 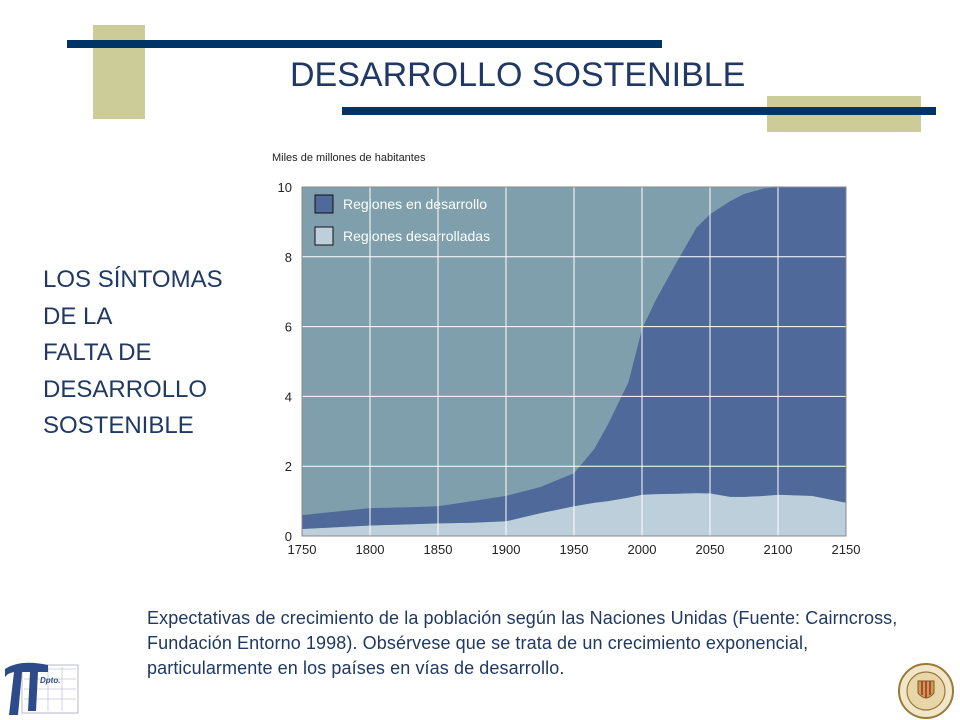 I want to click on x-tick-label: 2050, so click(x=710, y=549).